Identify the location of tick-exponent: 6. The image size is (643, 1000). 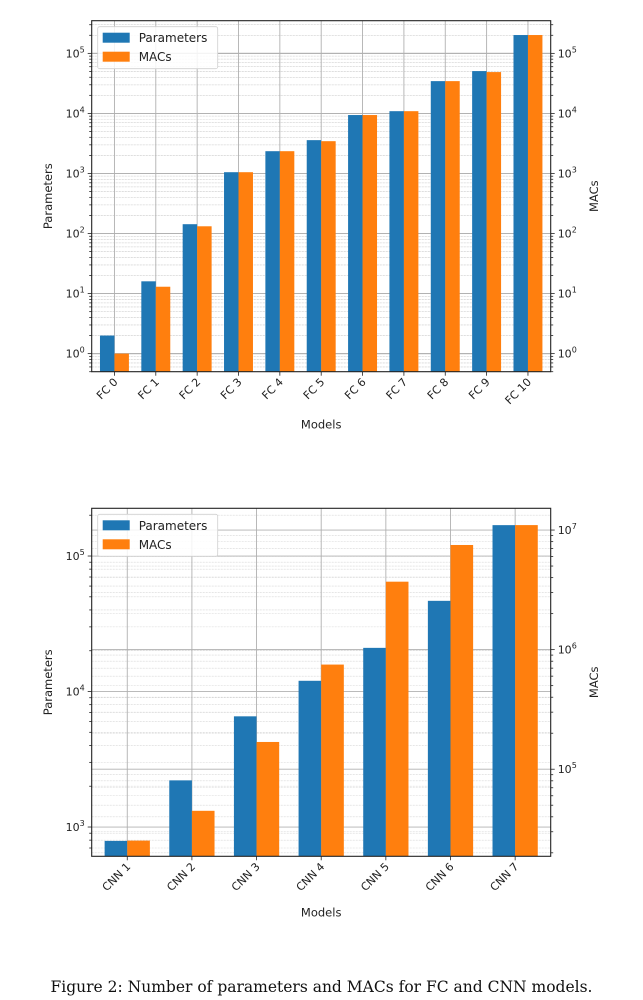
(574, 646).